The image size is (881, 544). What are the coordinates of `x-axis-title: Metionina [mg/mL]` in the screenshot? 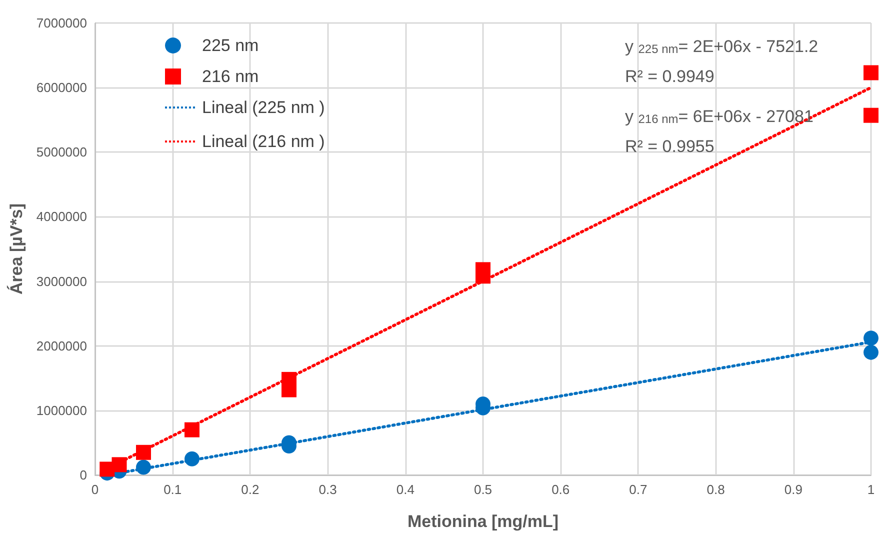 It's located at (483, 521).